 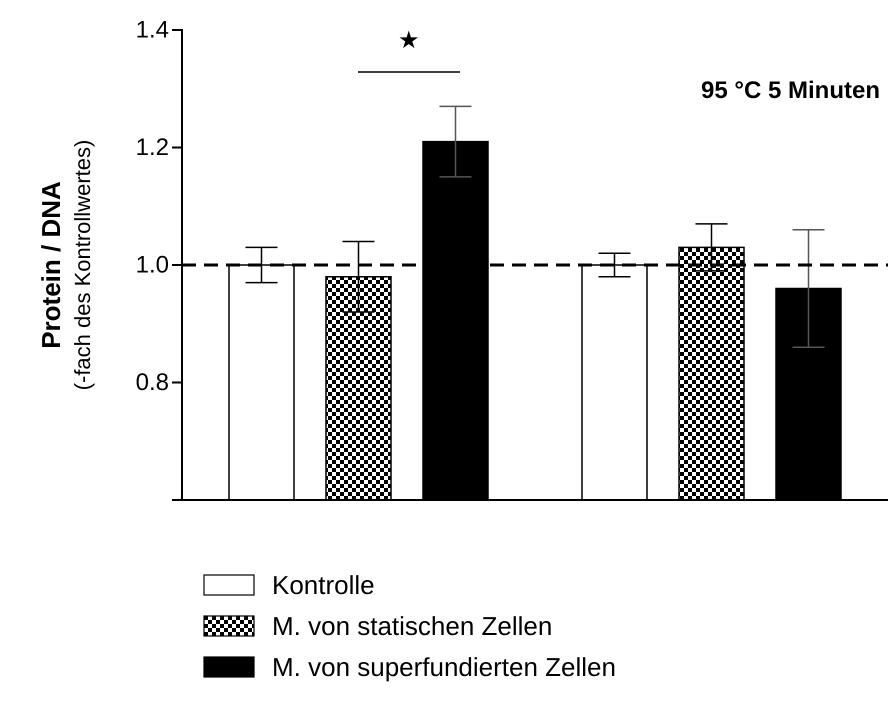 What do you see at coordinates (152, 30) in the screenshot?
I see `y-tick-label: 1.4` at bounding box center [152, 30].